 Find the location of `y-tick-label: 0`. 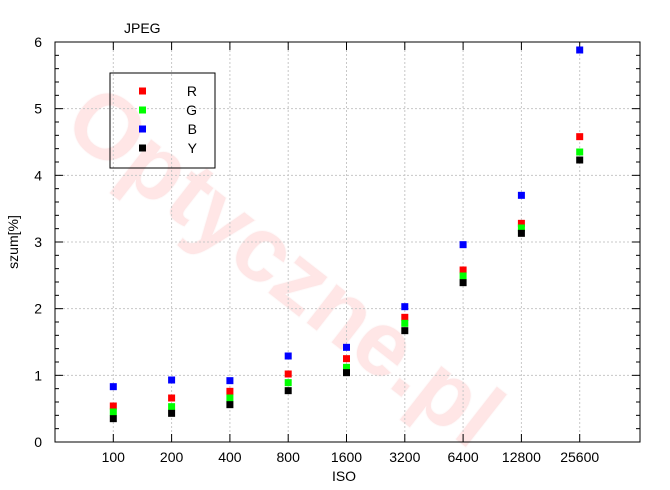

y-tick-label: 0 is located at coordinates (38, 442).